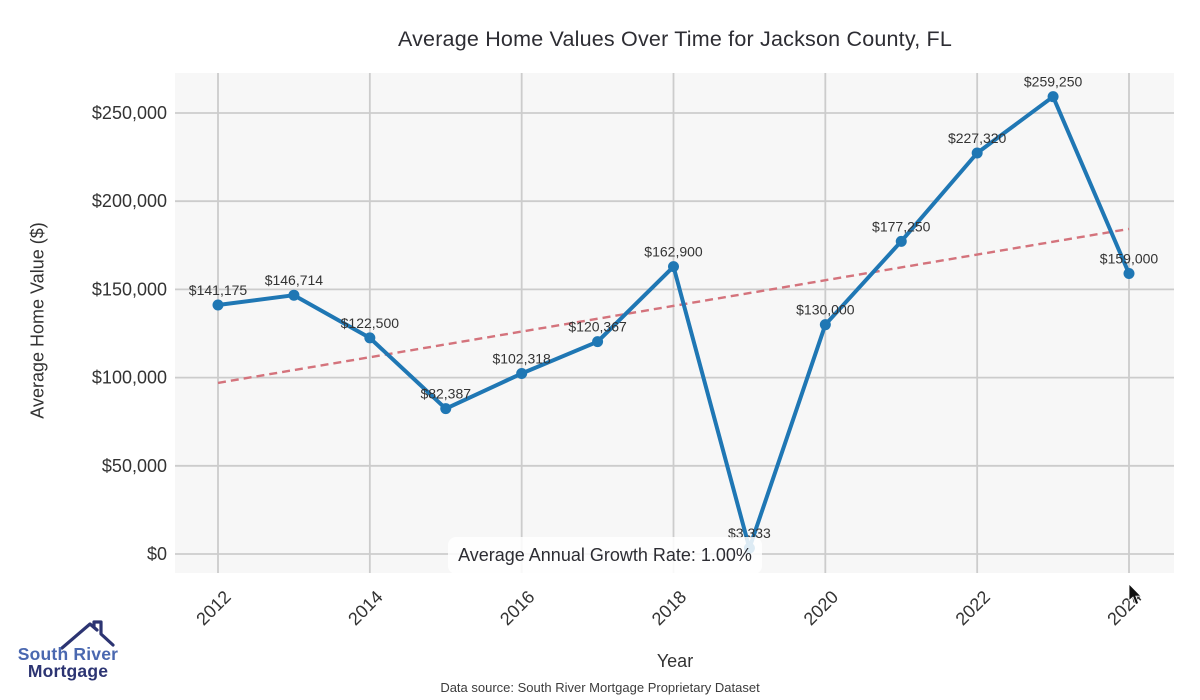 The height and width of the screenshot is (700, 1200). Describe the element at coordinates (218, 290) in the screenshot. I see `data-point-label: $141,175` at that location.